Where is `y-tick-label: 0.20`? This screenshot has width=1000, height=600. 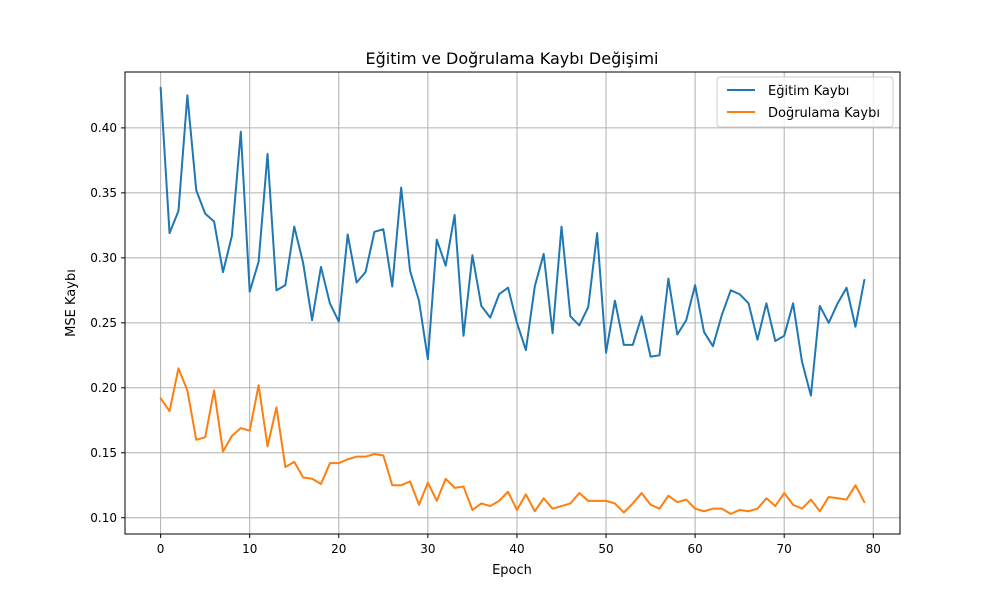 y-tick-label: 0.20 is located at coordinates (103, 388).